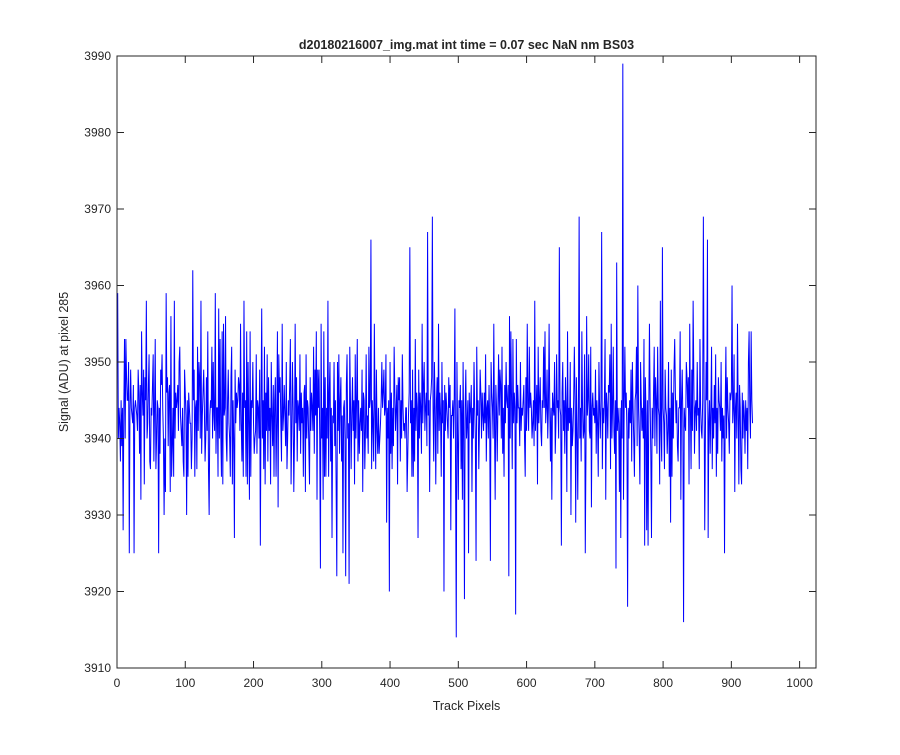 Image resolution: width=900 pixels, height=755 pixels. What do you see at coordinates (97, 362) in the screenshot?
I see `y-tick-label: 3950` at bounding box center [97, 362].